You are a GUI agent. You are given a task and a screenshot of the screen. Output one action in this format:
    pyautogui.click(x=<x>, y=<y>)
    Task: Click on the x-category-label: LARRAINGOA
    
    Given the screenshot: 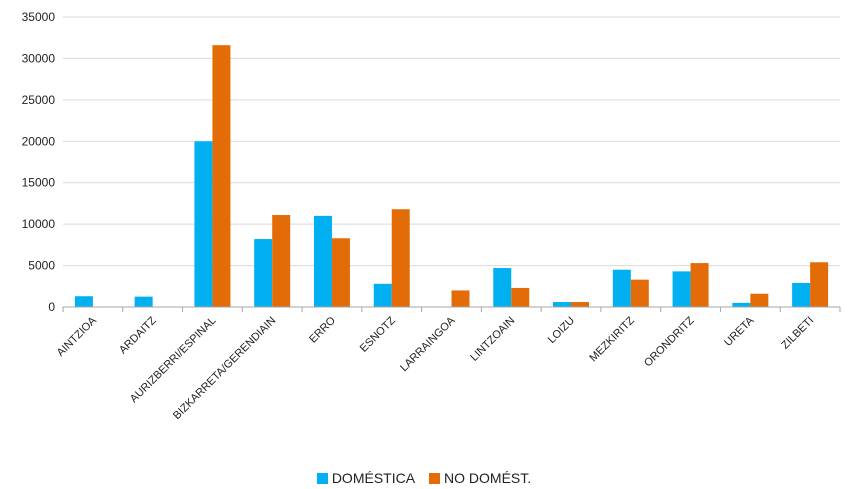 What is the action you would take?
    pyautogui.click(x=428, y=344)
    